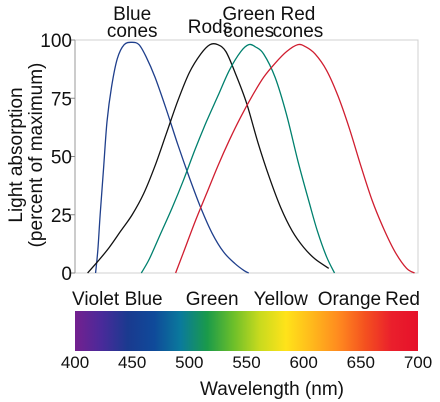 This screenshot has width=440, height=402. Describe the element at coordinates (132, 14) in the screenshot. I see `series-label-line: Blue` at that location.